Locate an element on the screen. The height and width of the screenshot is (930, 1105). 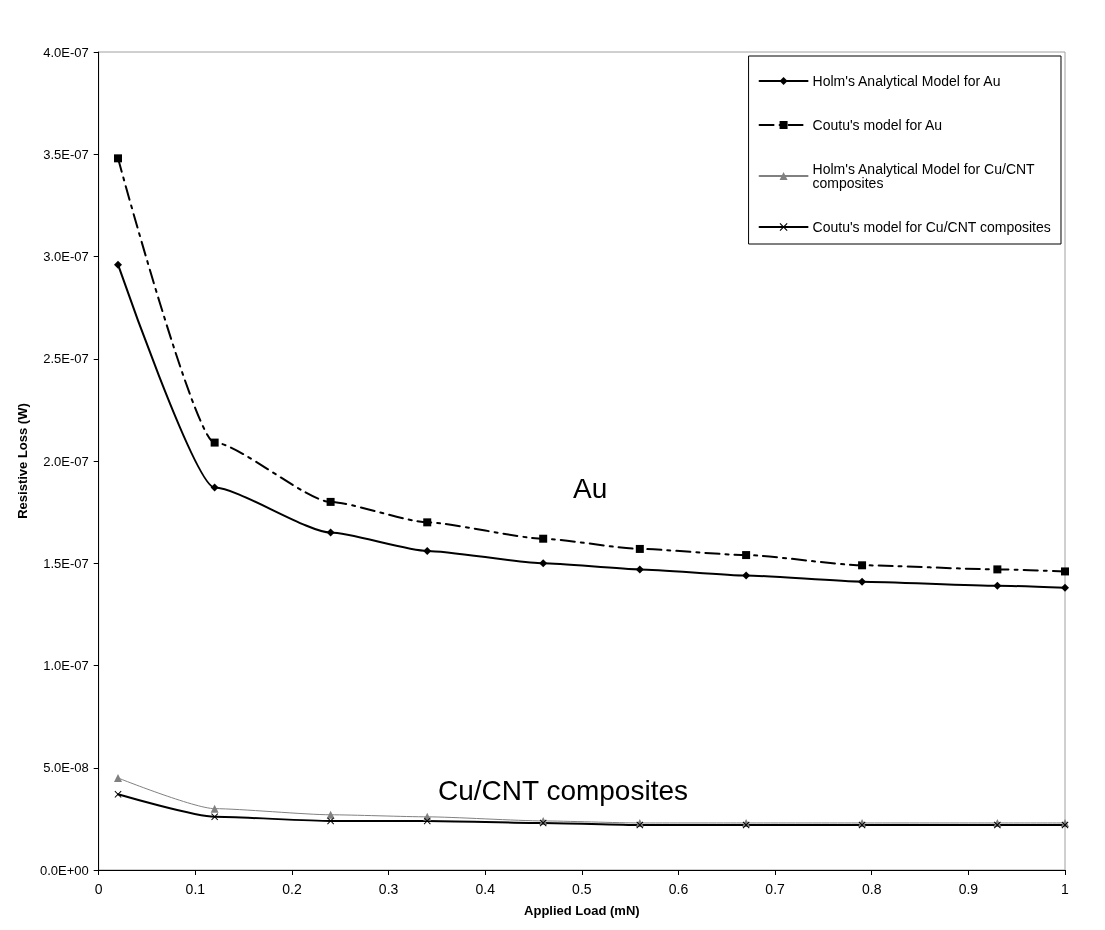
x-axis-title: Applied Load (mN) is located at coordinates (582, 910).